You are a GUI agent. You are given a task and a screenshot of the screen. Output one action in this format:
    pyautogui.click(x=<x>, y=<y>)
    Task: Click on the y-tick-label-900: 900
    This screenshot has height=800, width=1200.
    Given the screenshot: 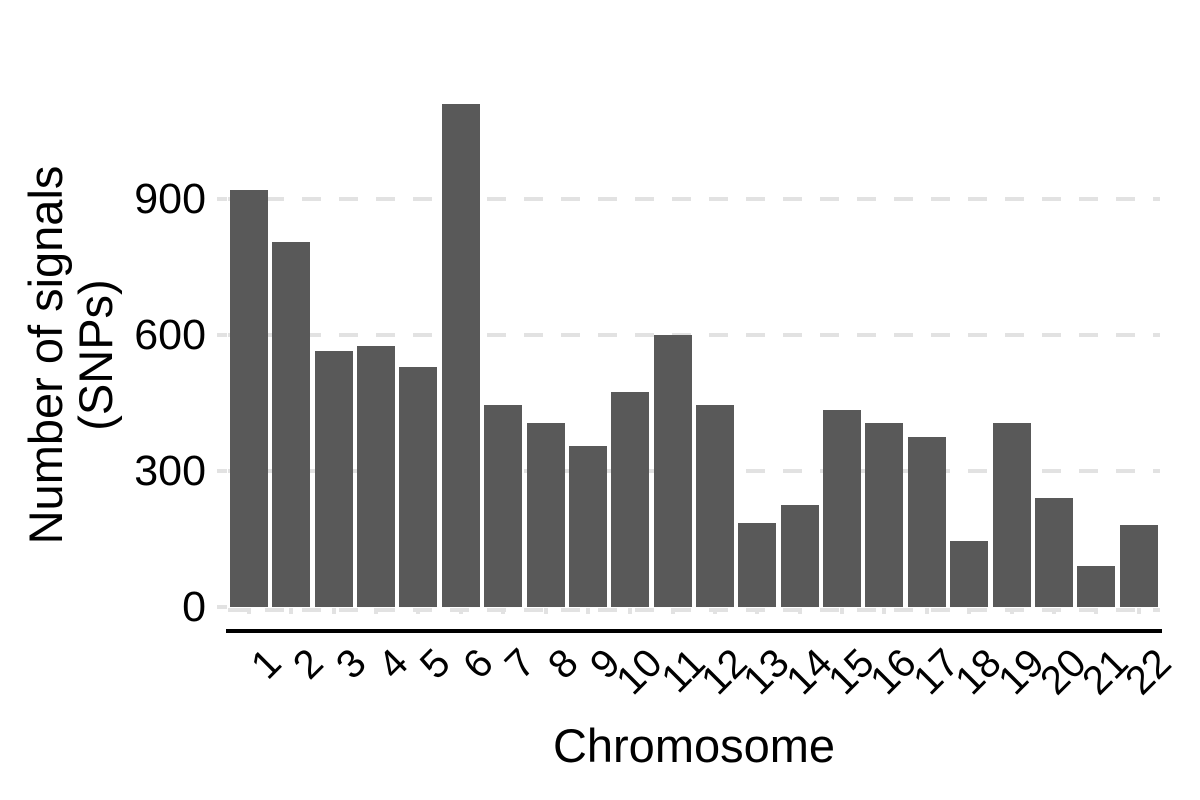 What is the action you would take?
    pyautogui.click(x=170, y=199)
    